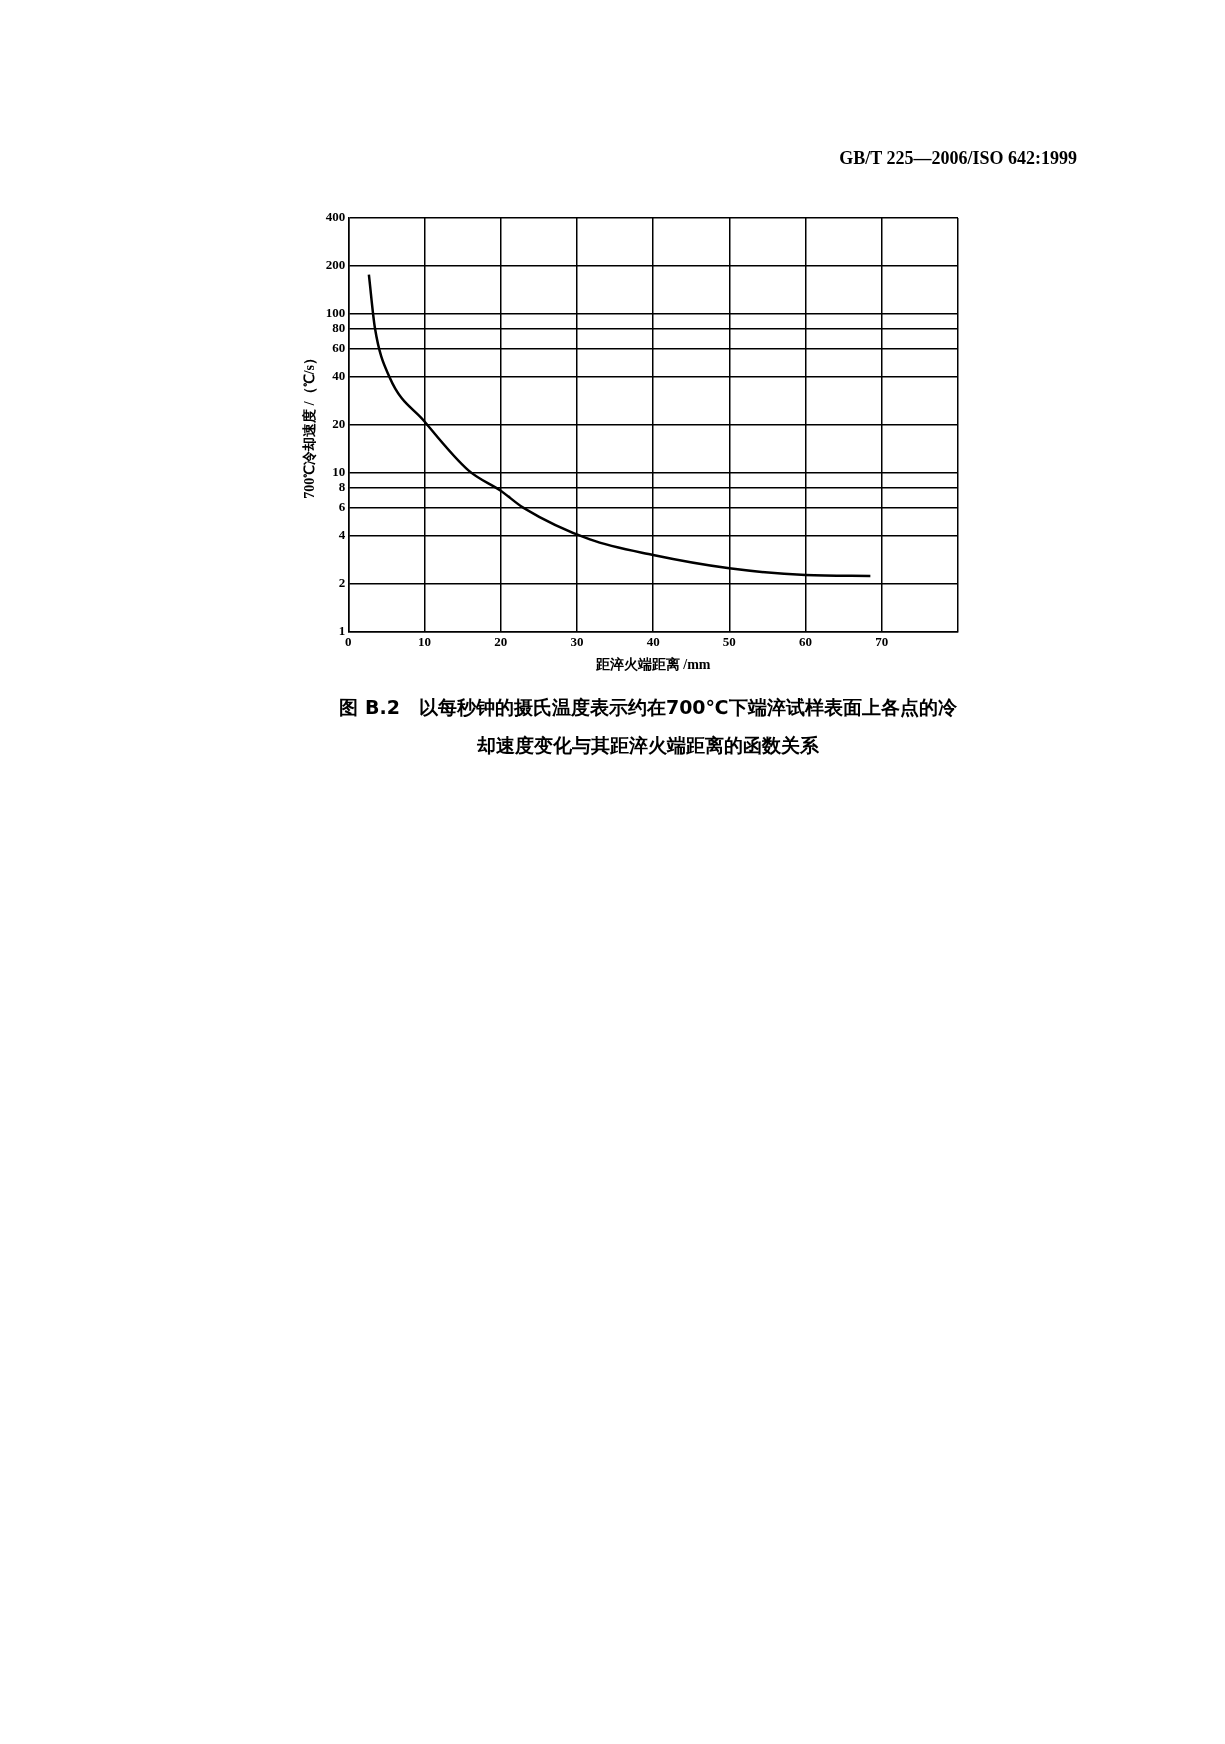 The height and width of the screenshot is (1744, 1225). What do you see at coordinates (882, 641) in the screenshot?
I see `x-tick-label: 70` at bounding box center [882, 641].